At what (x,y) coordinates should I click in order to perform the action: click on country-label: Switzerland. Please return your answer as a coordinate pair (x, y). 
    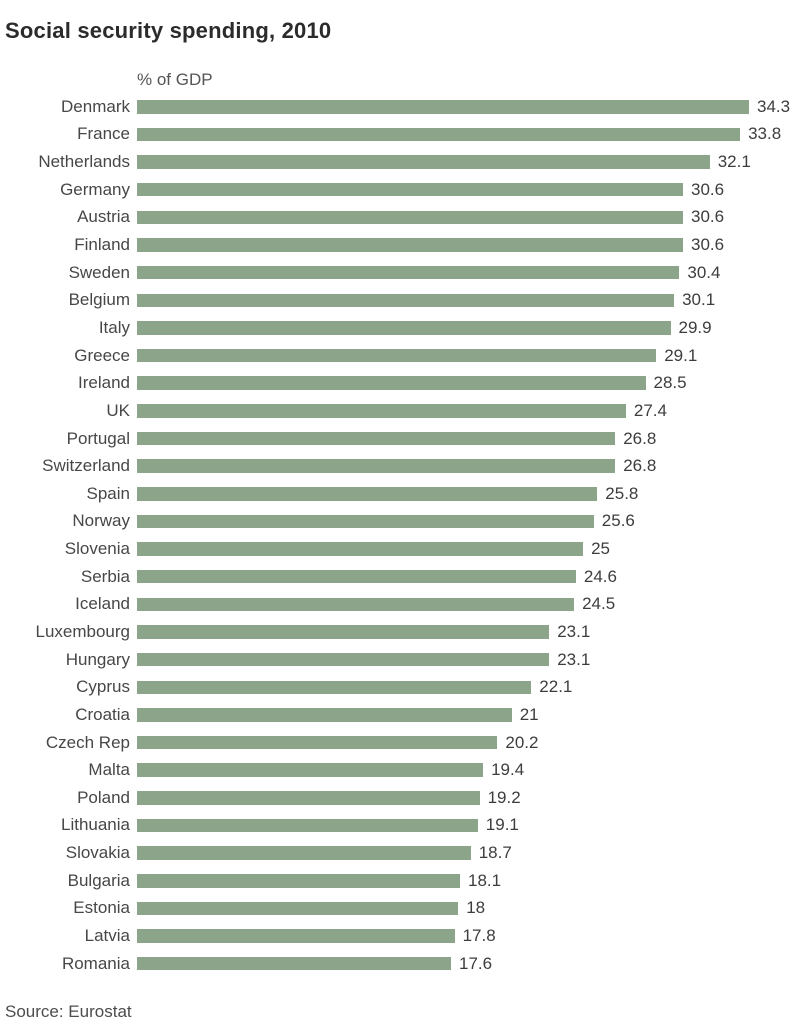
    Looking at the image, I should click on (86, 466).